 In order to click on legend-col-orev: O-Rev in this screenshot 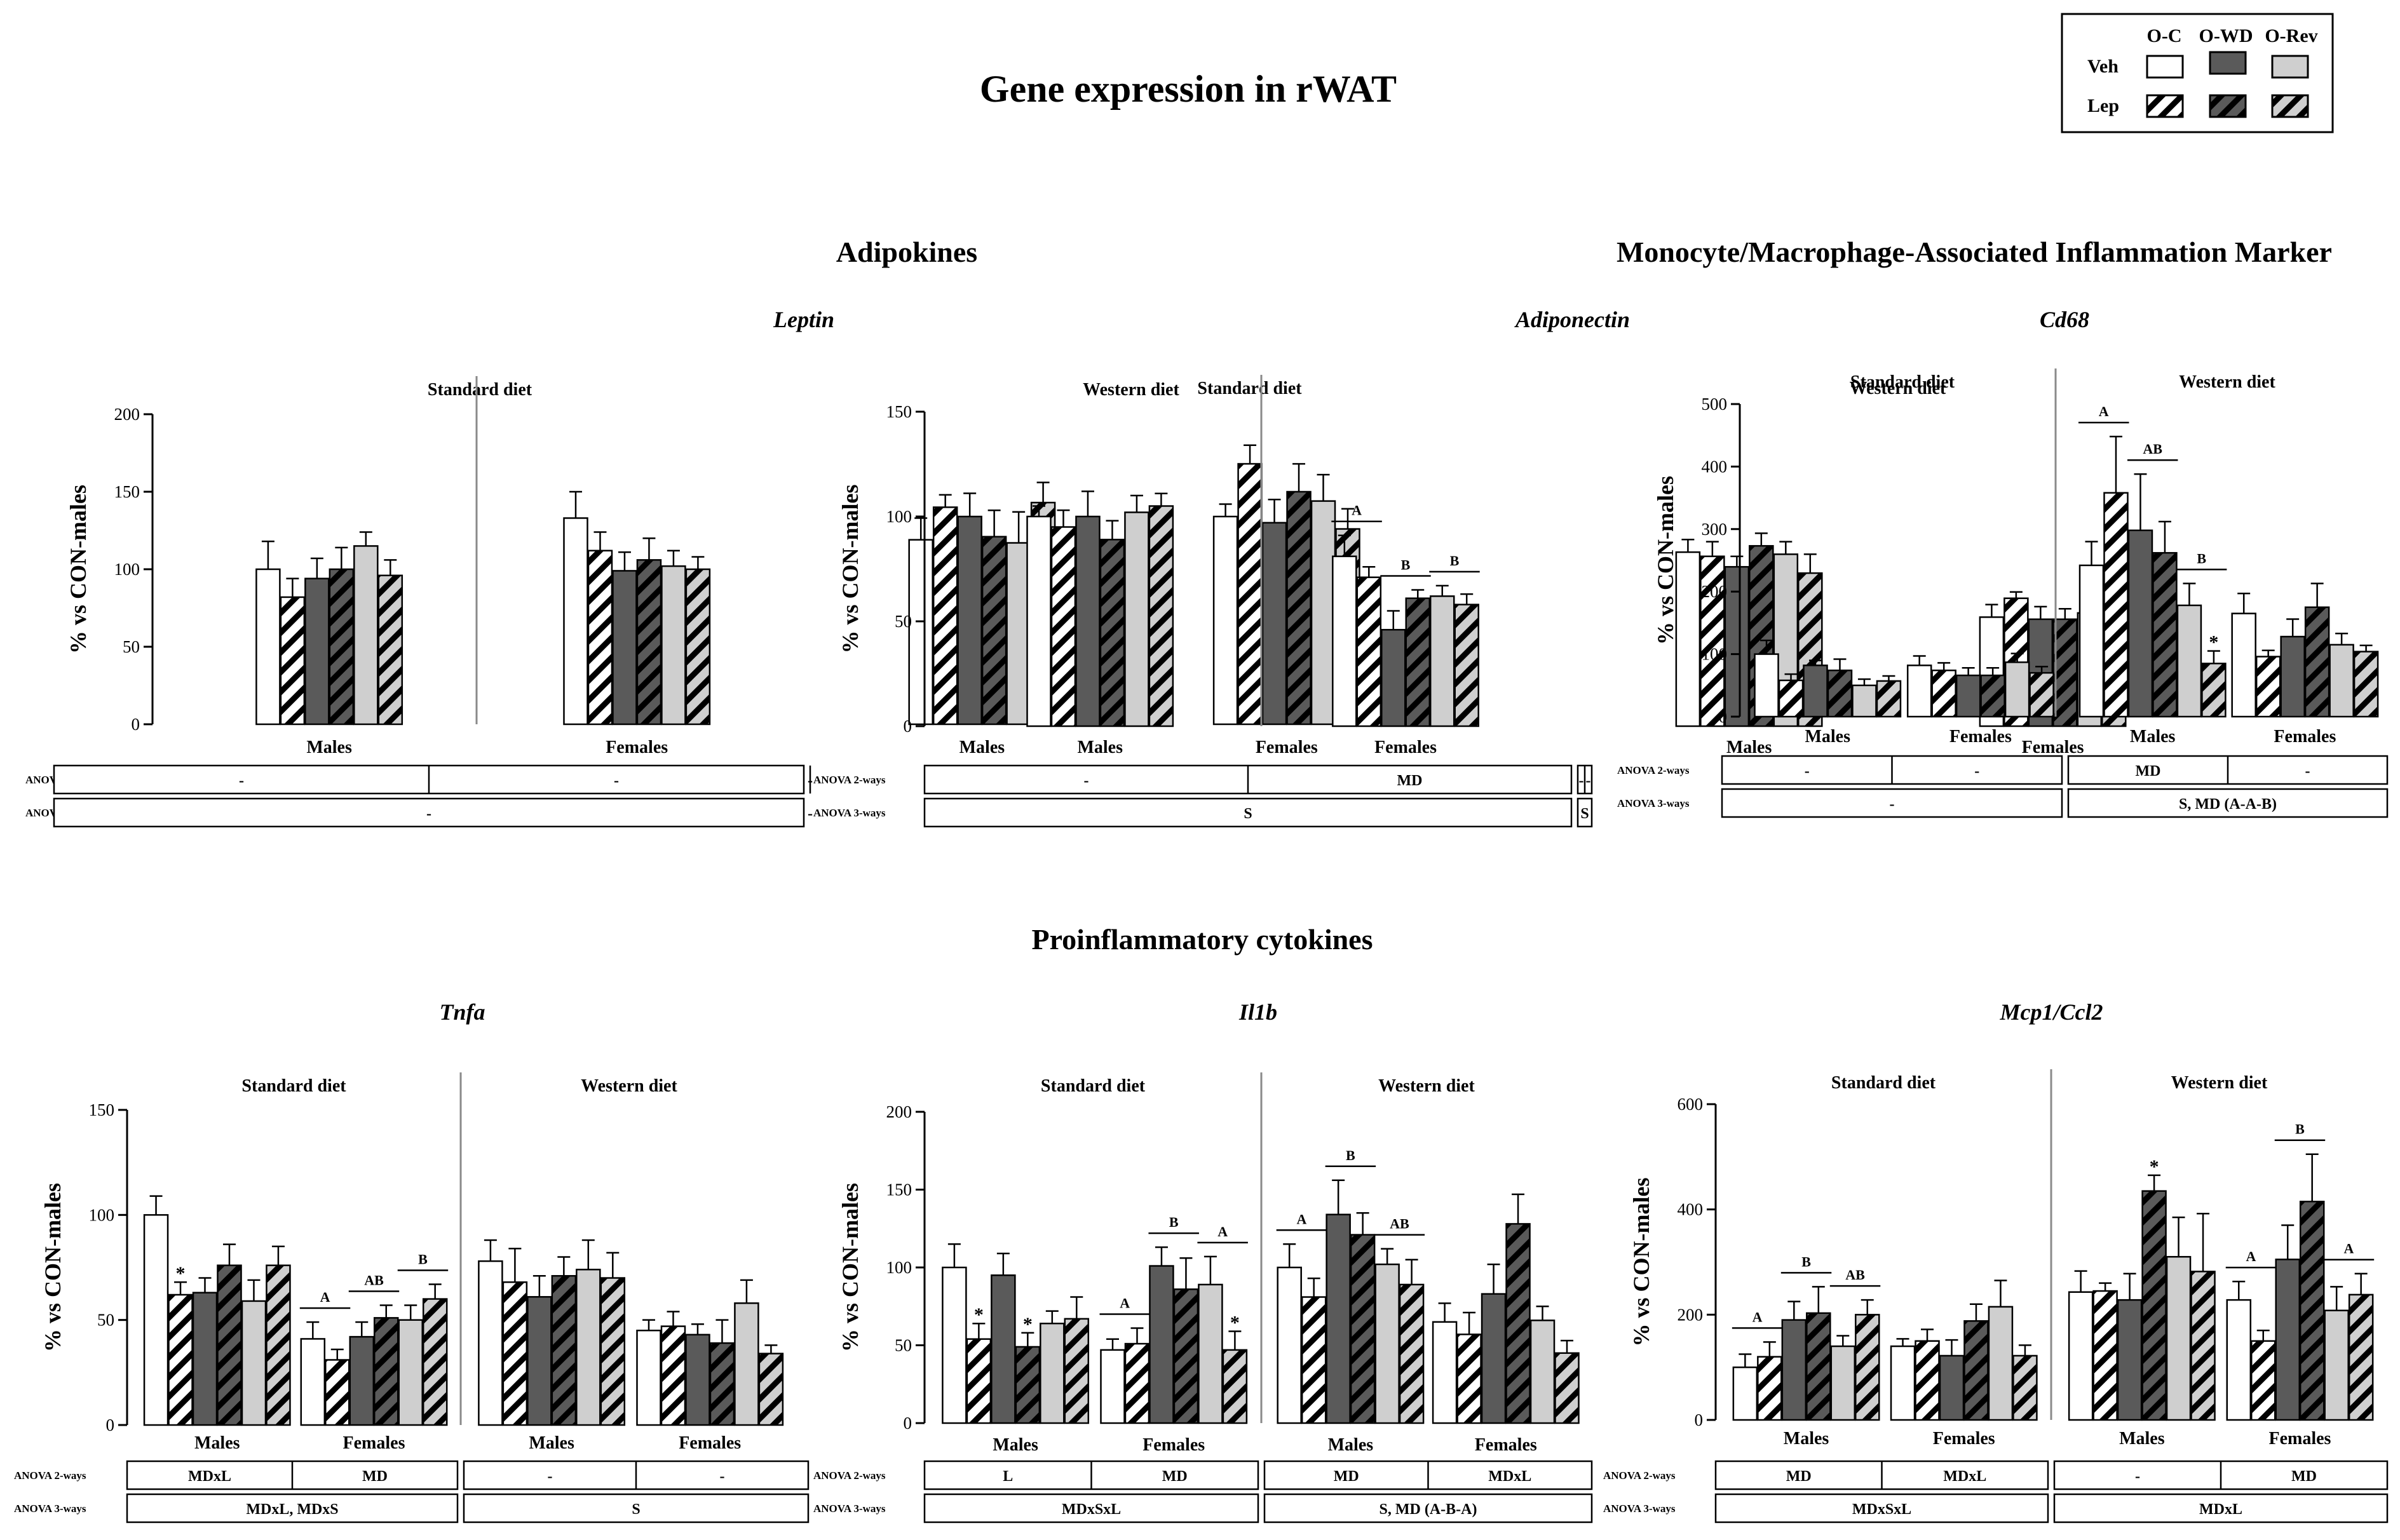, I will do `click(2291, 35)`.